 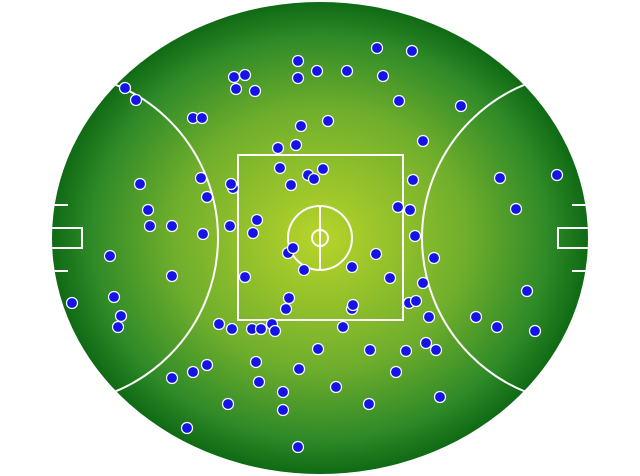 I want to click on goal-square-right, so click(x=572, y=238).